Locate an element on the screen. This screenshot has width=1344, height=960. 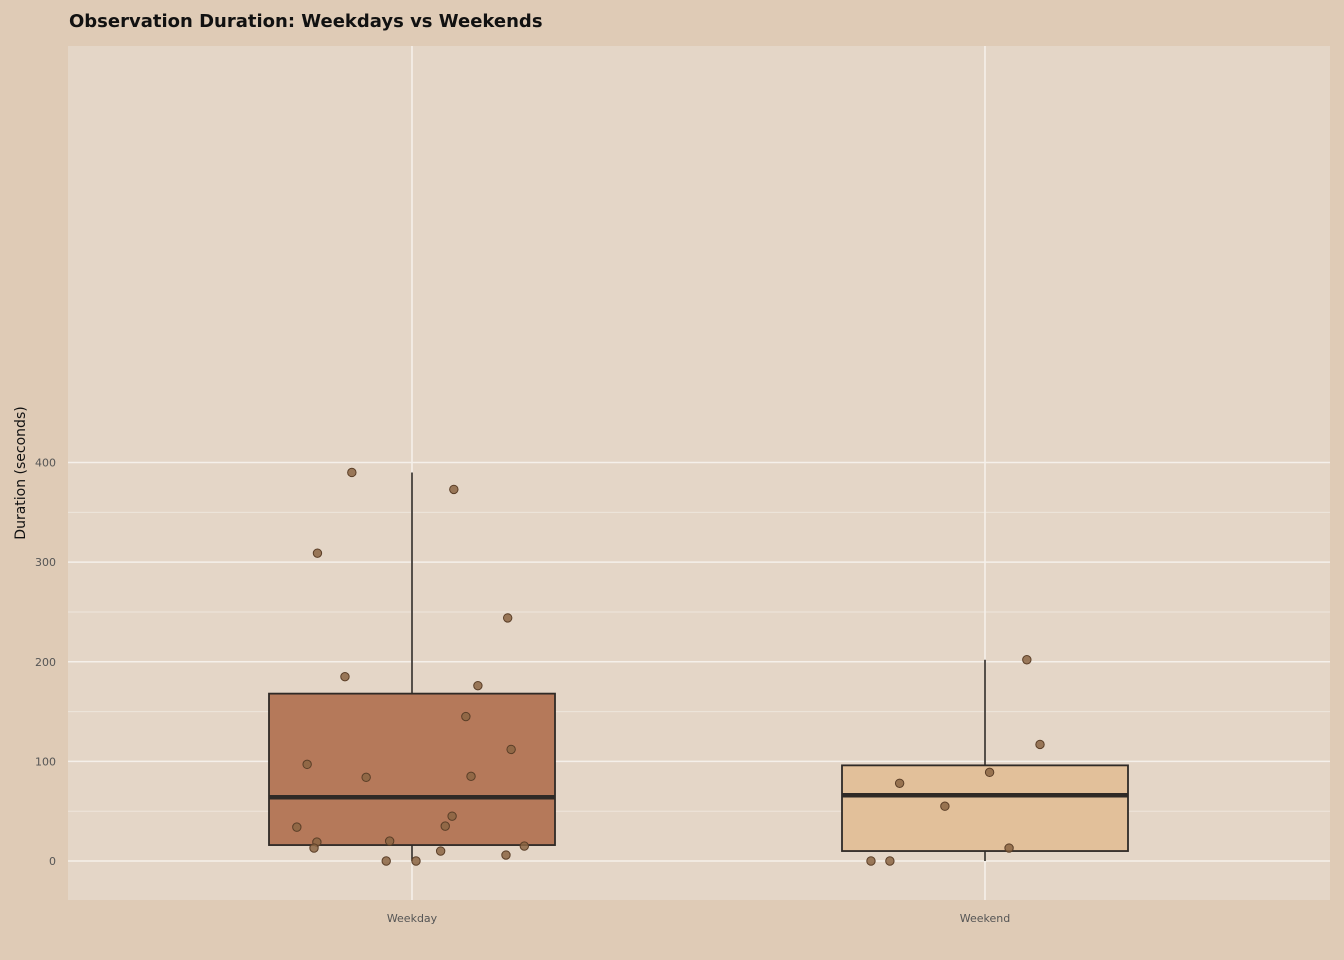
y-tick-label: 200 is located at coordinates (45, 662).